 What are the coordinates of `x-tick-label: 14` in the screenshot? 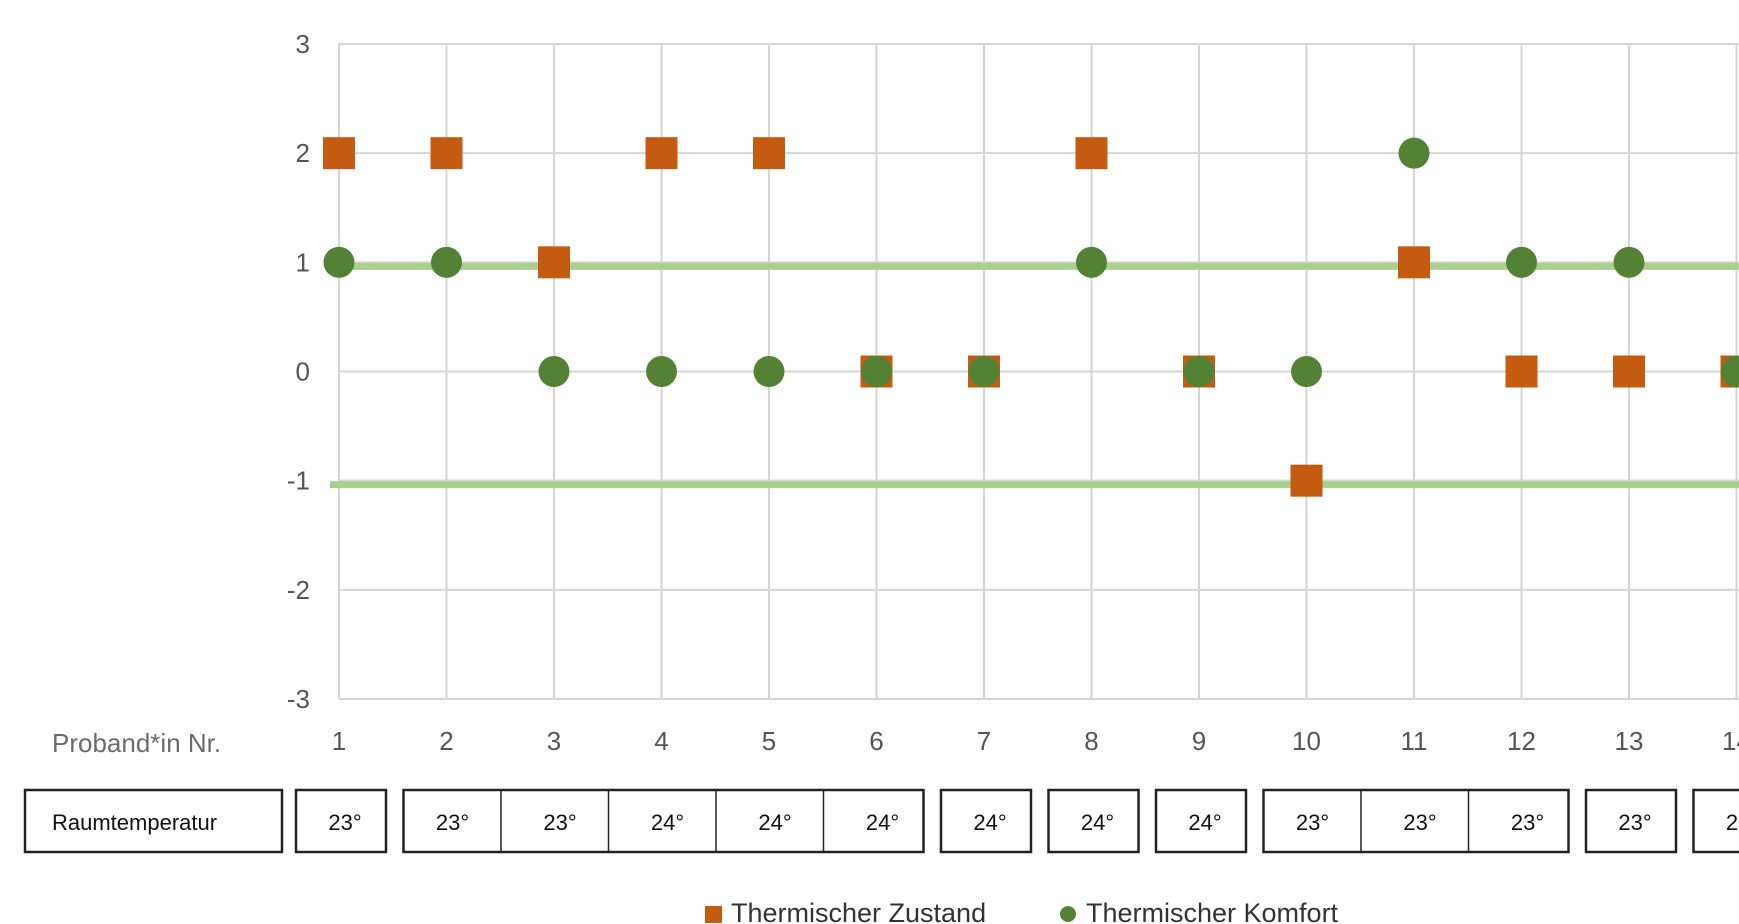 It's located at (1730, 741).